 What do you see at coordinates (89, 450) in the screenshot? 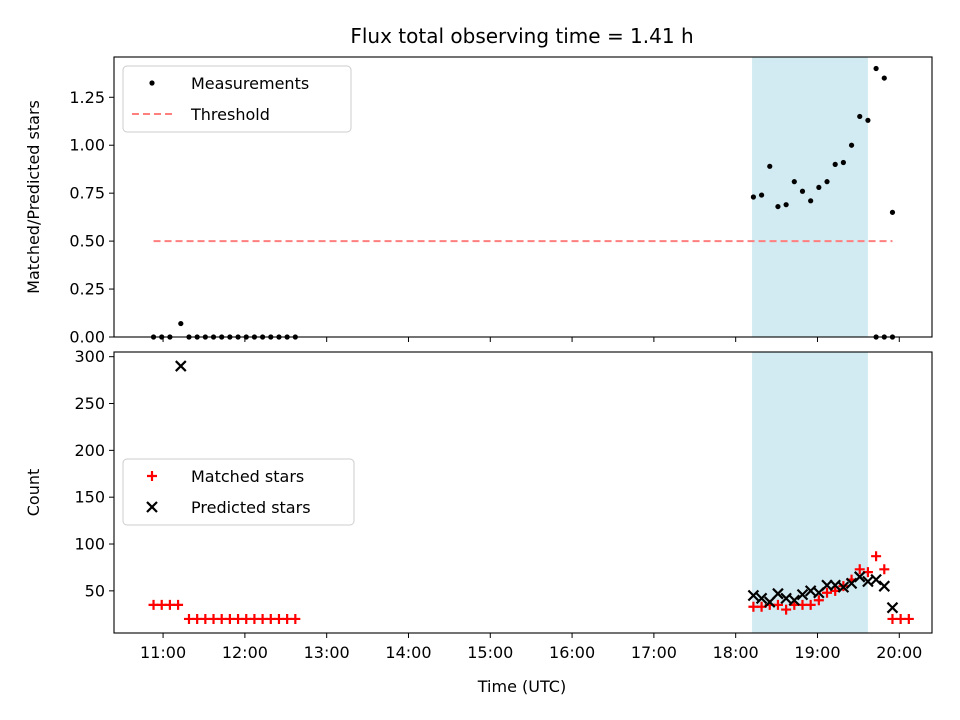
I see `y-tick-label: 200` at bounding box center [89, 450].